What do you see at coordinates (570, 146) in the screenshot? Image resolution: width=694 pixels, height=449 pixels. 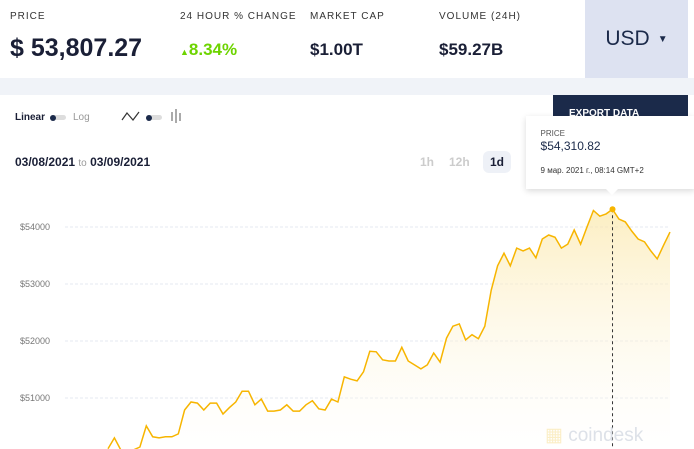 I see `tooltip-value: $54,310.82` at bounding box center [570, 146].